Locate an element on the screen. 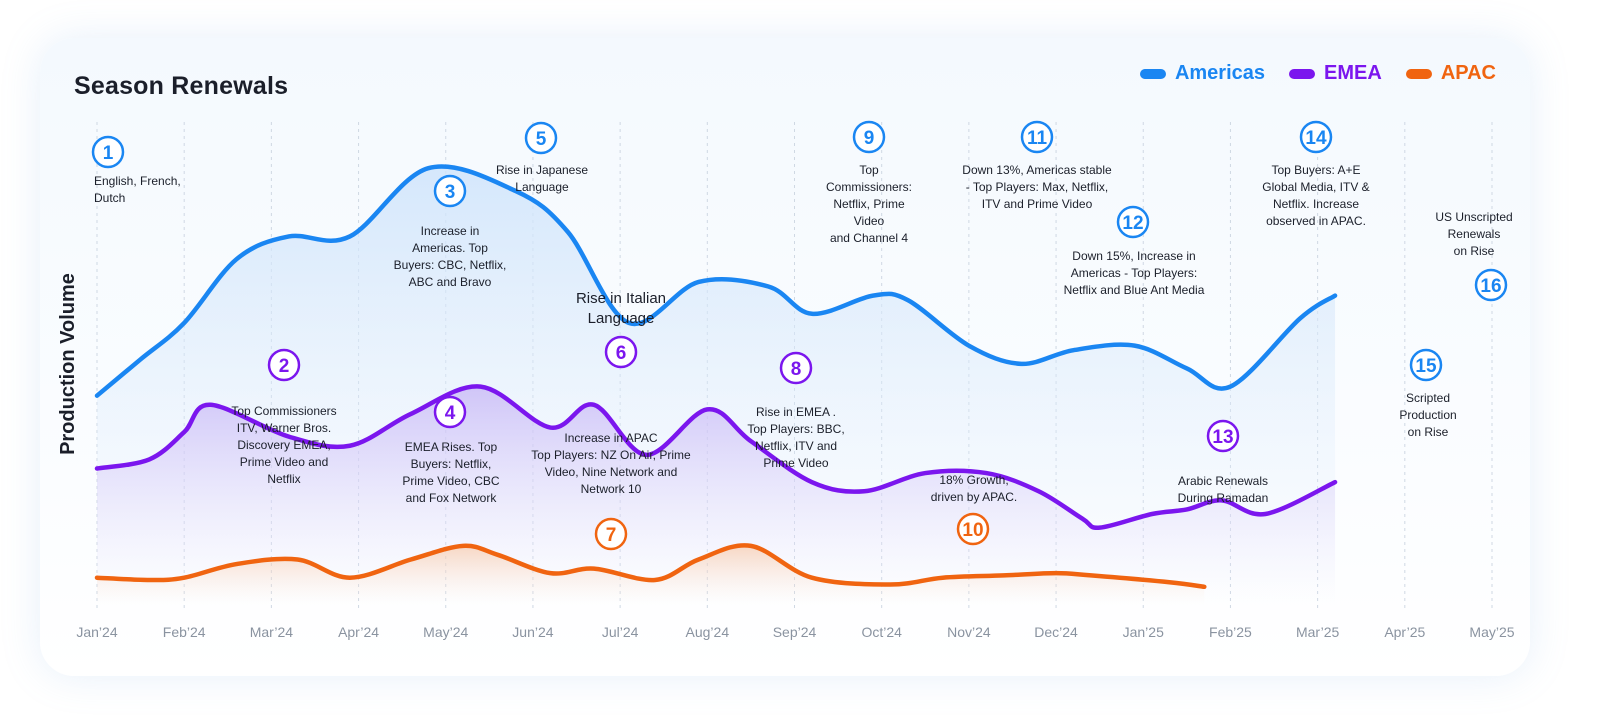  x-tick-label: Mar’24 is located at coordinates (272, 632).